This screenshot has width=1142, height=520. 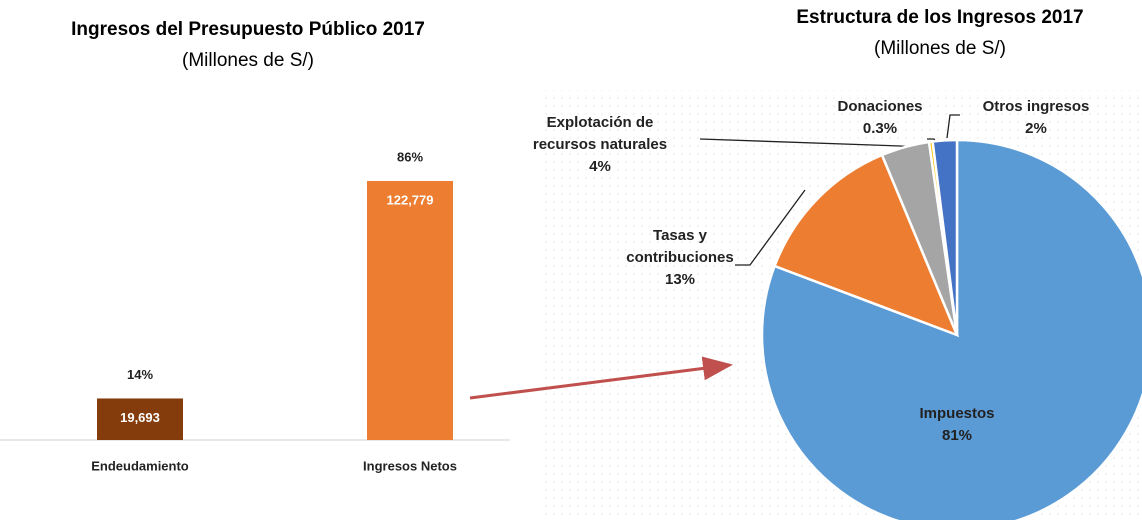 What do you see at coordinates (957, 435) in the screenshot?
I see `label-text: 81%` at bounding box center [957, 435].